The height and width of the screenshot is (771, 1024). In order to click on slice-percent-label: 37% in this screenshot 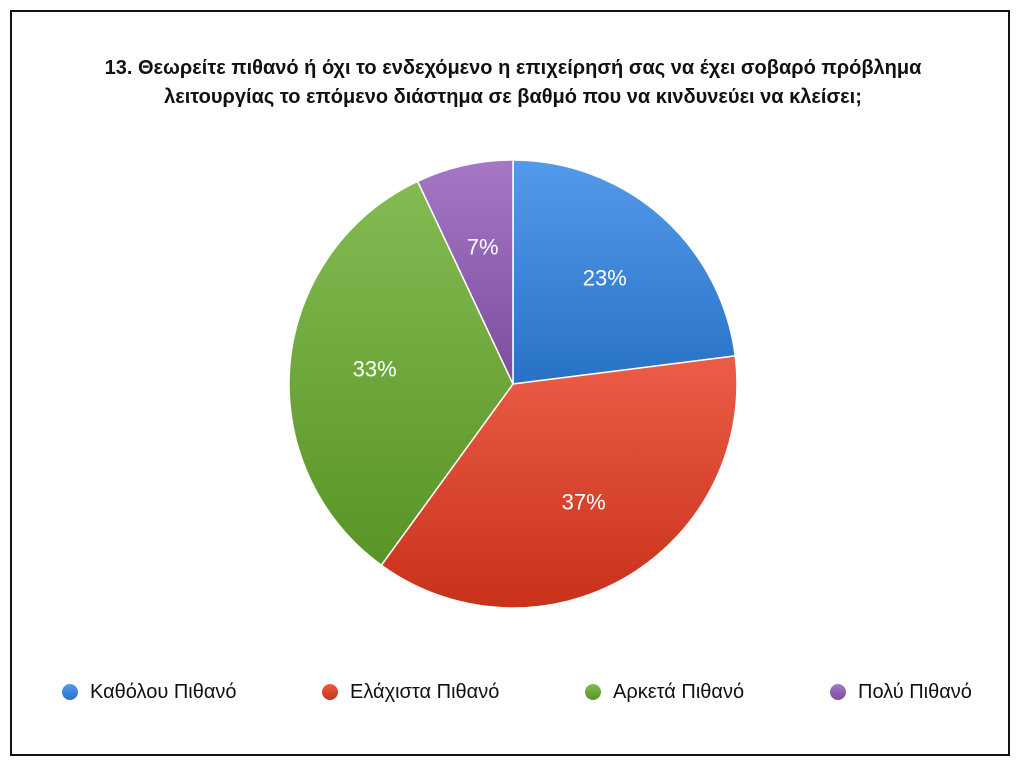, I will do `click(584, 501)`.